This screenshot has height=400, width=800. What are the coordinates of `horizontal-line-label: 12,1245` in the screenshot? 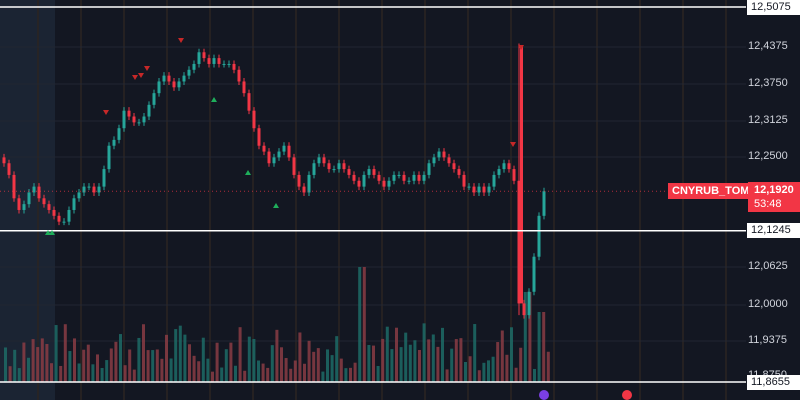 It's located at (773, 230).